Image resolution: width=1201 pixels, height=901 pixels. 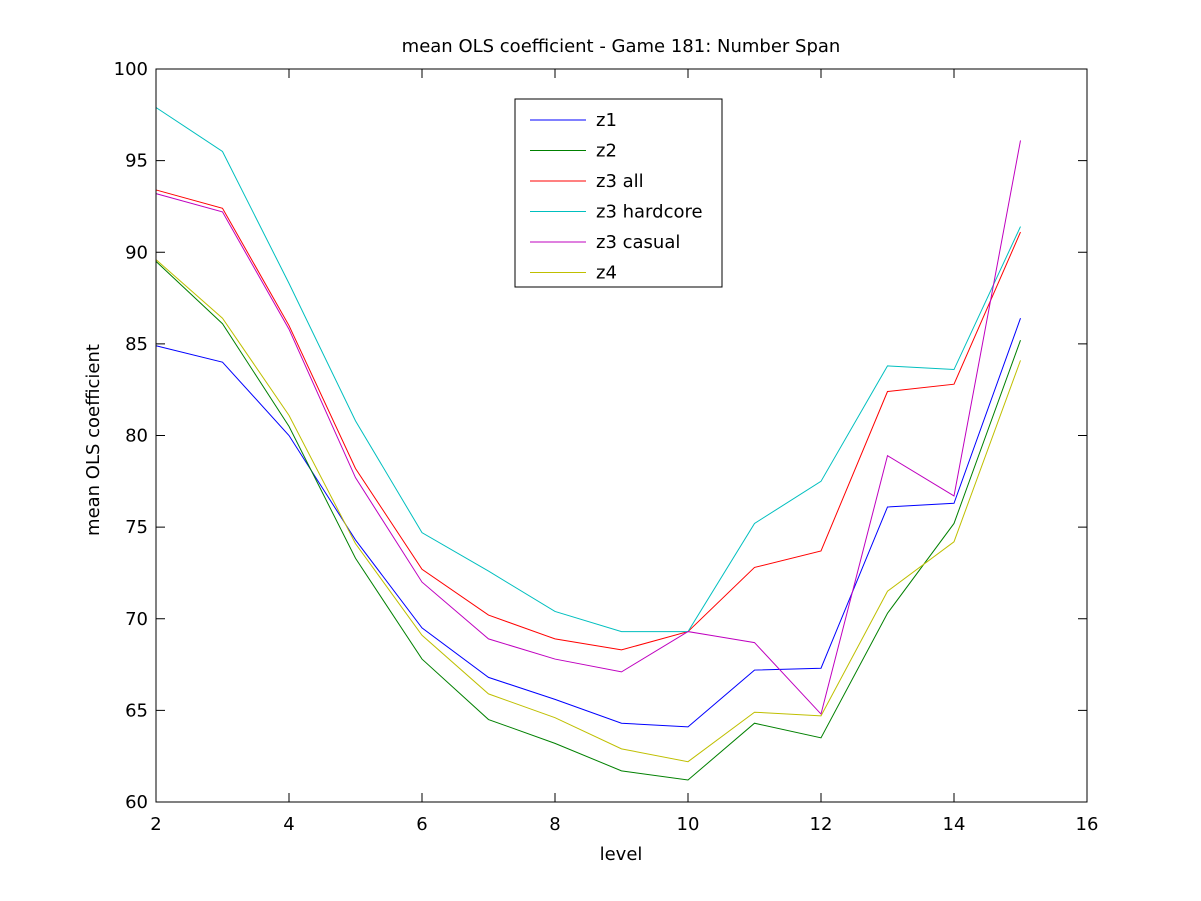 What do you see at coordinates (288, 824) in the screenshot?
I see `x-tick-label: 4` at bounding box center [288, 824].